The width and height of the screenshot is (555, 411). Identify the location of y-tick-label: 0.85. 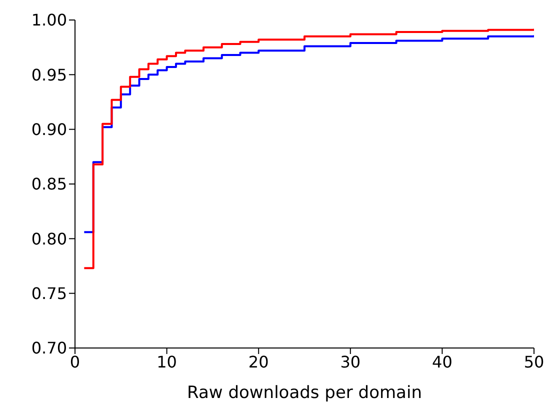
(49, 184).